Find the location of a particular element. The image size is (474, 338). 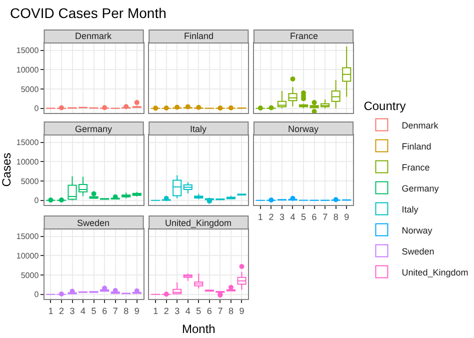

chart-subtitle: France is located at coordinates (304, 36).